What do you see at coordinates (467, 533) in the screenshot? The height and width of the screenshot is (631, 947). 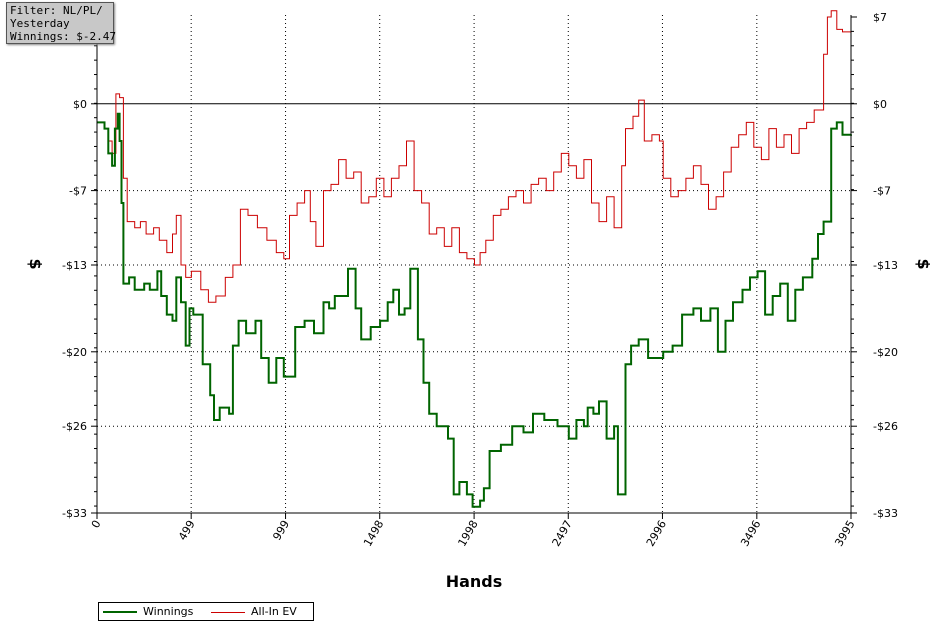 I see `x-tick-label: 1998` at bounding box center [467, 533].